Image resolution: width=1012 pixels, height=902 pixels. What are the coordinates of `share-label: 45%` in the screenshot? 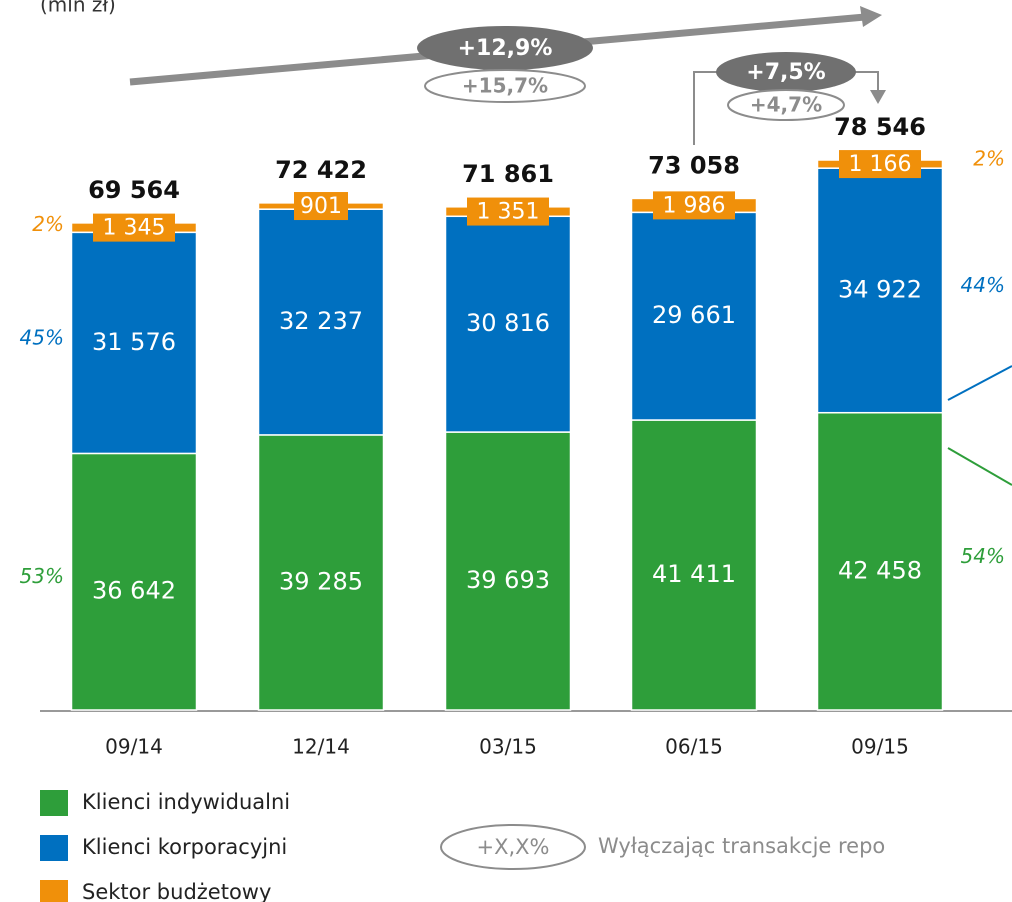 It's located at (42, 337).